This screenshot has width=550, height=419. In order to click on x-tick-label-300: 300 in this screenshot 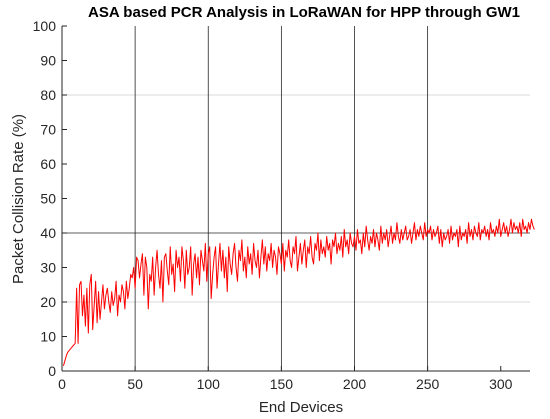, I will do `click(501, 384)`.